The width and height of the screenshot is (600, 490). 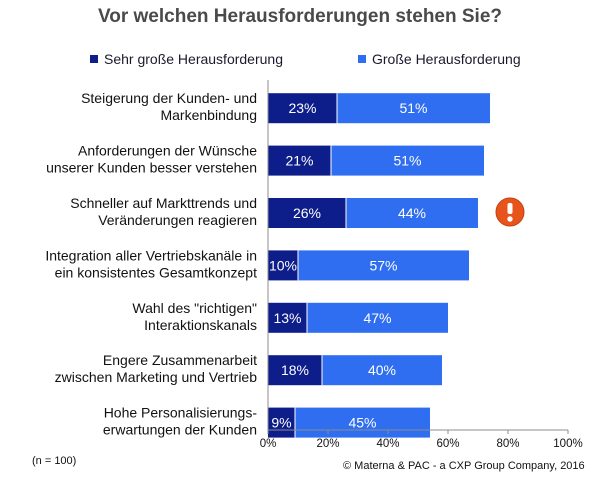 I want to click on bar-value-label: 18%, so click(x=295, y=370).